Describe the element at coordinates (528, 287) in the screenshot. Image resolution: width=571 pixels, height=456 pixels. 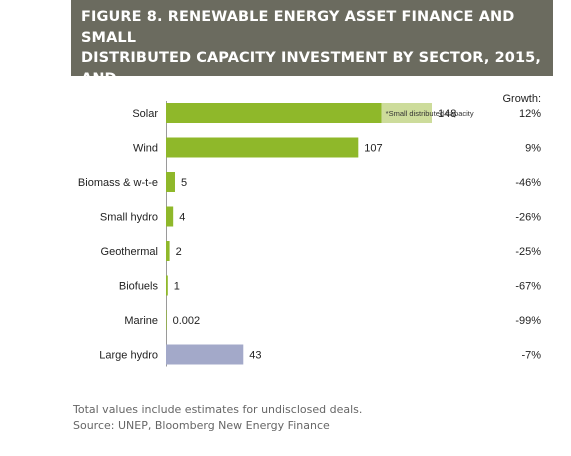
I see `growth-value: -67%` at that location.